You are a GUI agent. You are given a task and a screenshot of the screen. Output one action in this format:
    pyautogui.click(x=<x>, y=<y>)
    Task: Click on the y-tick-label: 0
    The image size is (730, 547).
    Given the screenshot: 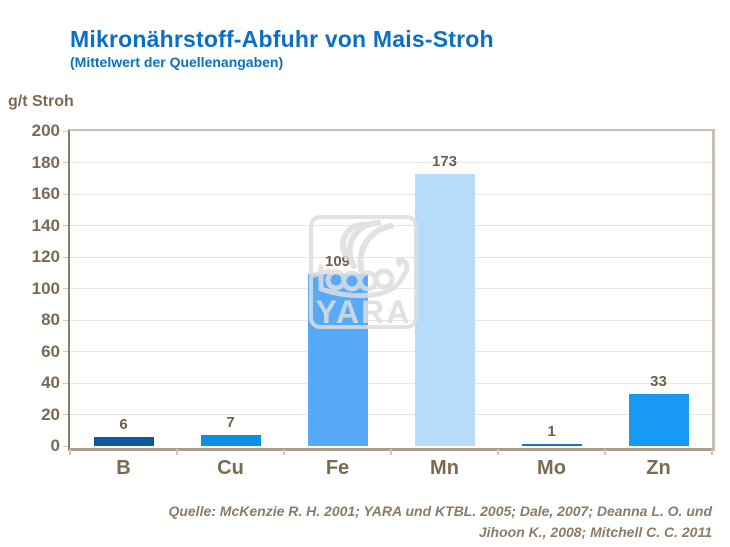 What is the action you would take?
    pyautogui.click(x=55, y=445)
    